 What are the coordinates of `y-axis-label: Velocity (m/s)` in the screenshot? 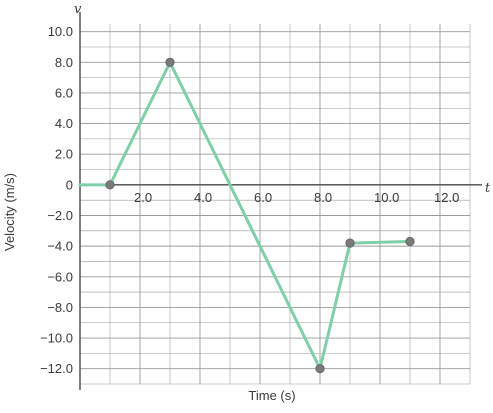 It's located at (9, 212).